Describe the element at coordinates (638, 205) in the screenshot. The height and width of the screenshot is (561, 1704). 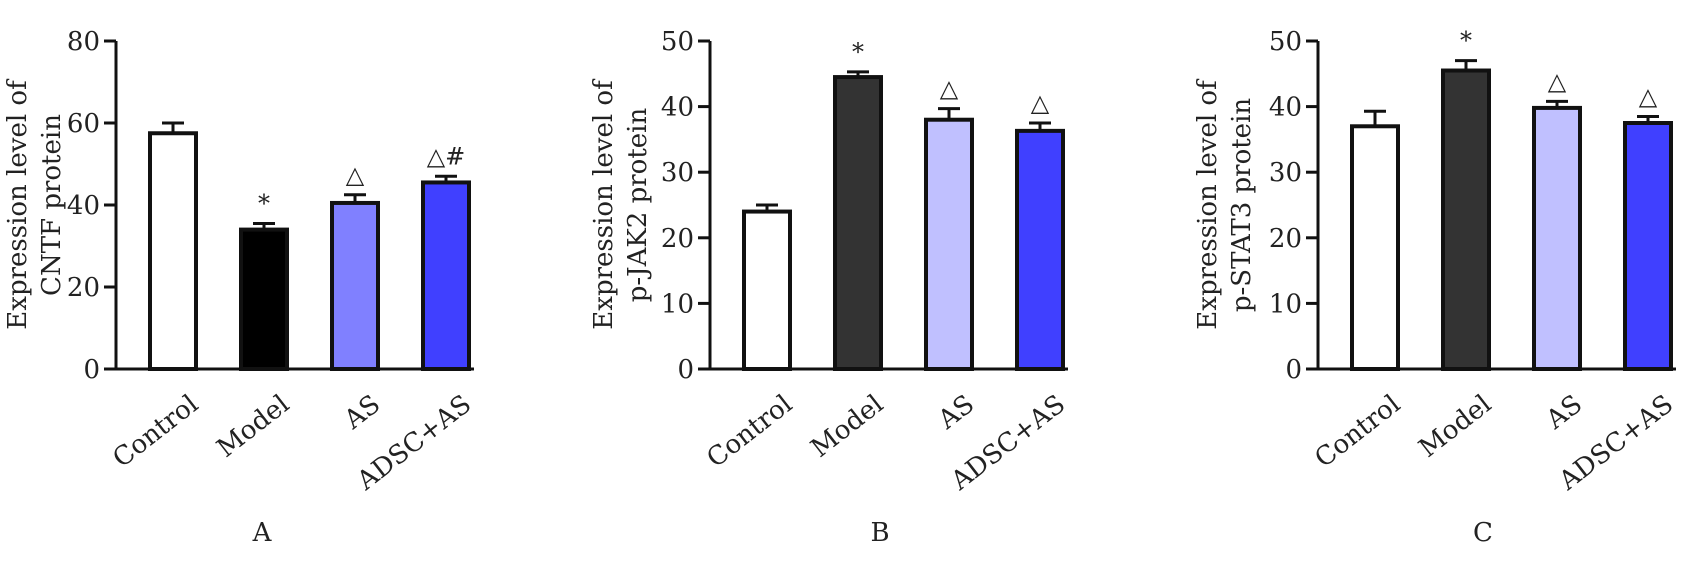
I see `y-axis-title-line: p-JAK2 protein` at that location.